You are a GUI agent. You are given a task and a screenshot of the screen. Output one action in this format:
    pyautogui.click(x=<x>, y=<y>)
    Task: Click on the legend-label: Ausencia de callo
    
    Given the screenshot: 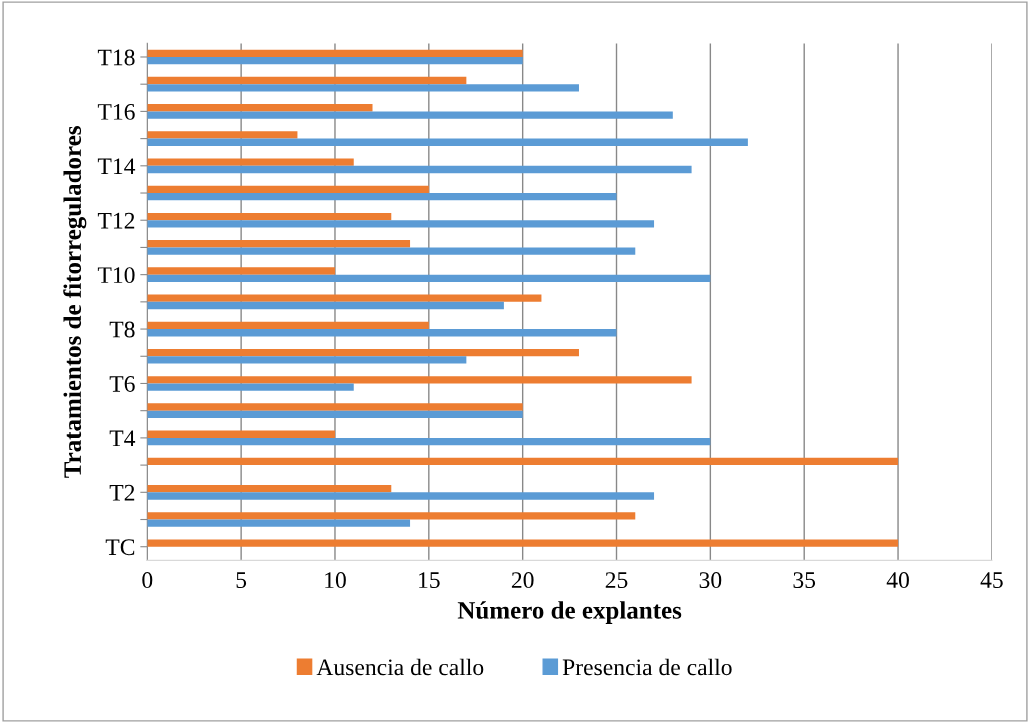 What is the action you would take?
    pyautogui.click(x=400, y=667)
    